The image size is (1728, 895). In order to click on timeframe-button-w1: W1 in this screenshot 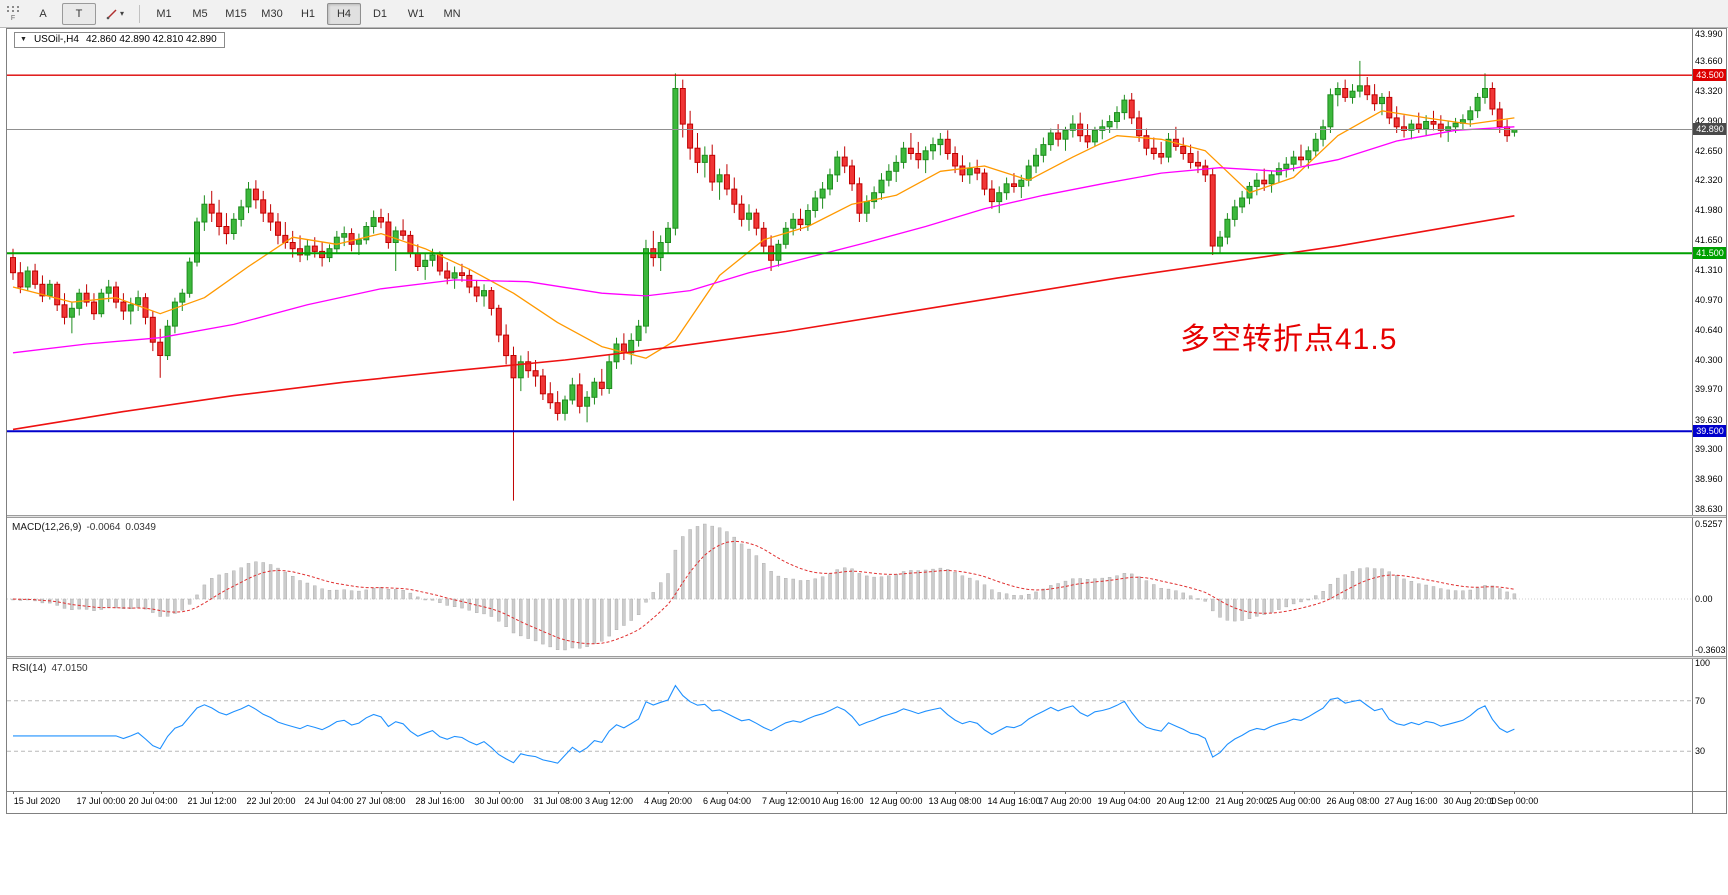, I will do `click(416, 13)`.